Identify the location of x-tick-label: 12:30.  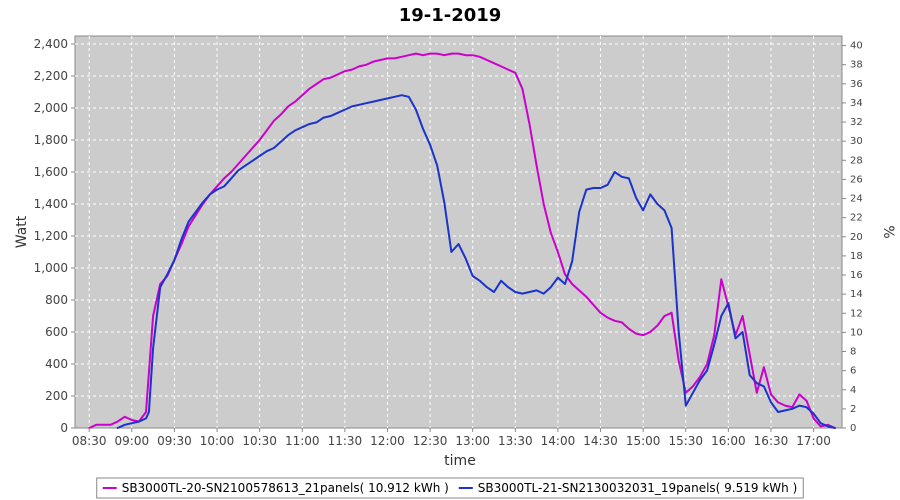
(430, 441).